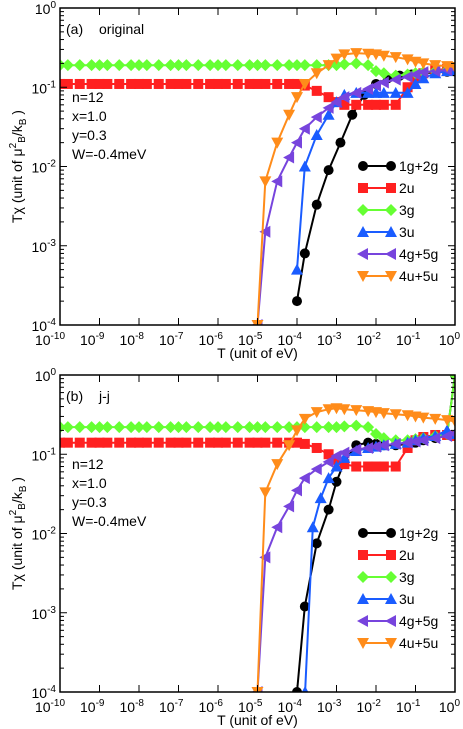 The width and height of the screenshot is (463, 729). What do you see at coordinates (132, 339) in the screenshot?
I see `x-tick-label: 10⁻⁸` at bounding box center [132, 339].